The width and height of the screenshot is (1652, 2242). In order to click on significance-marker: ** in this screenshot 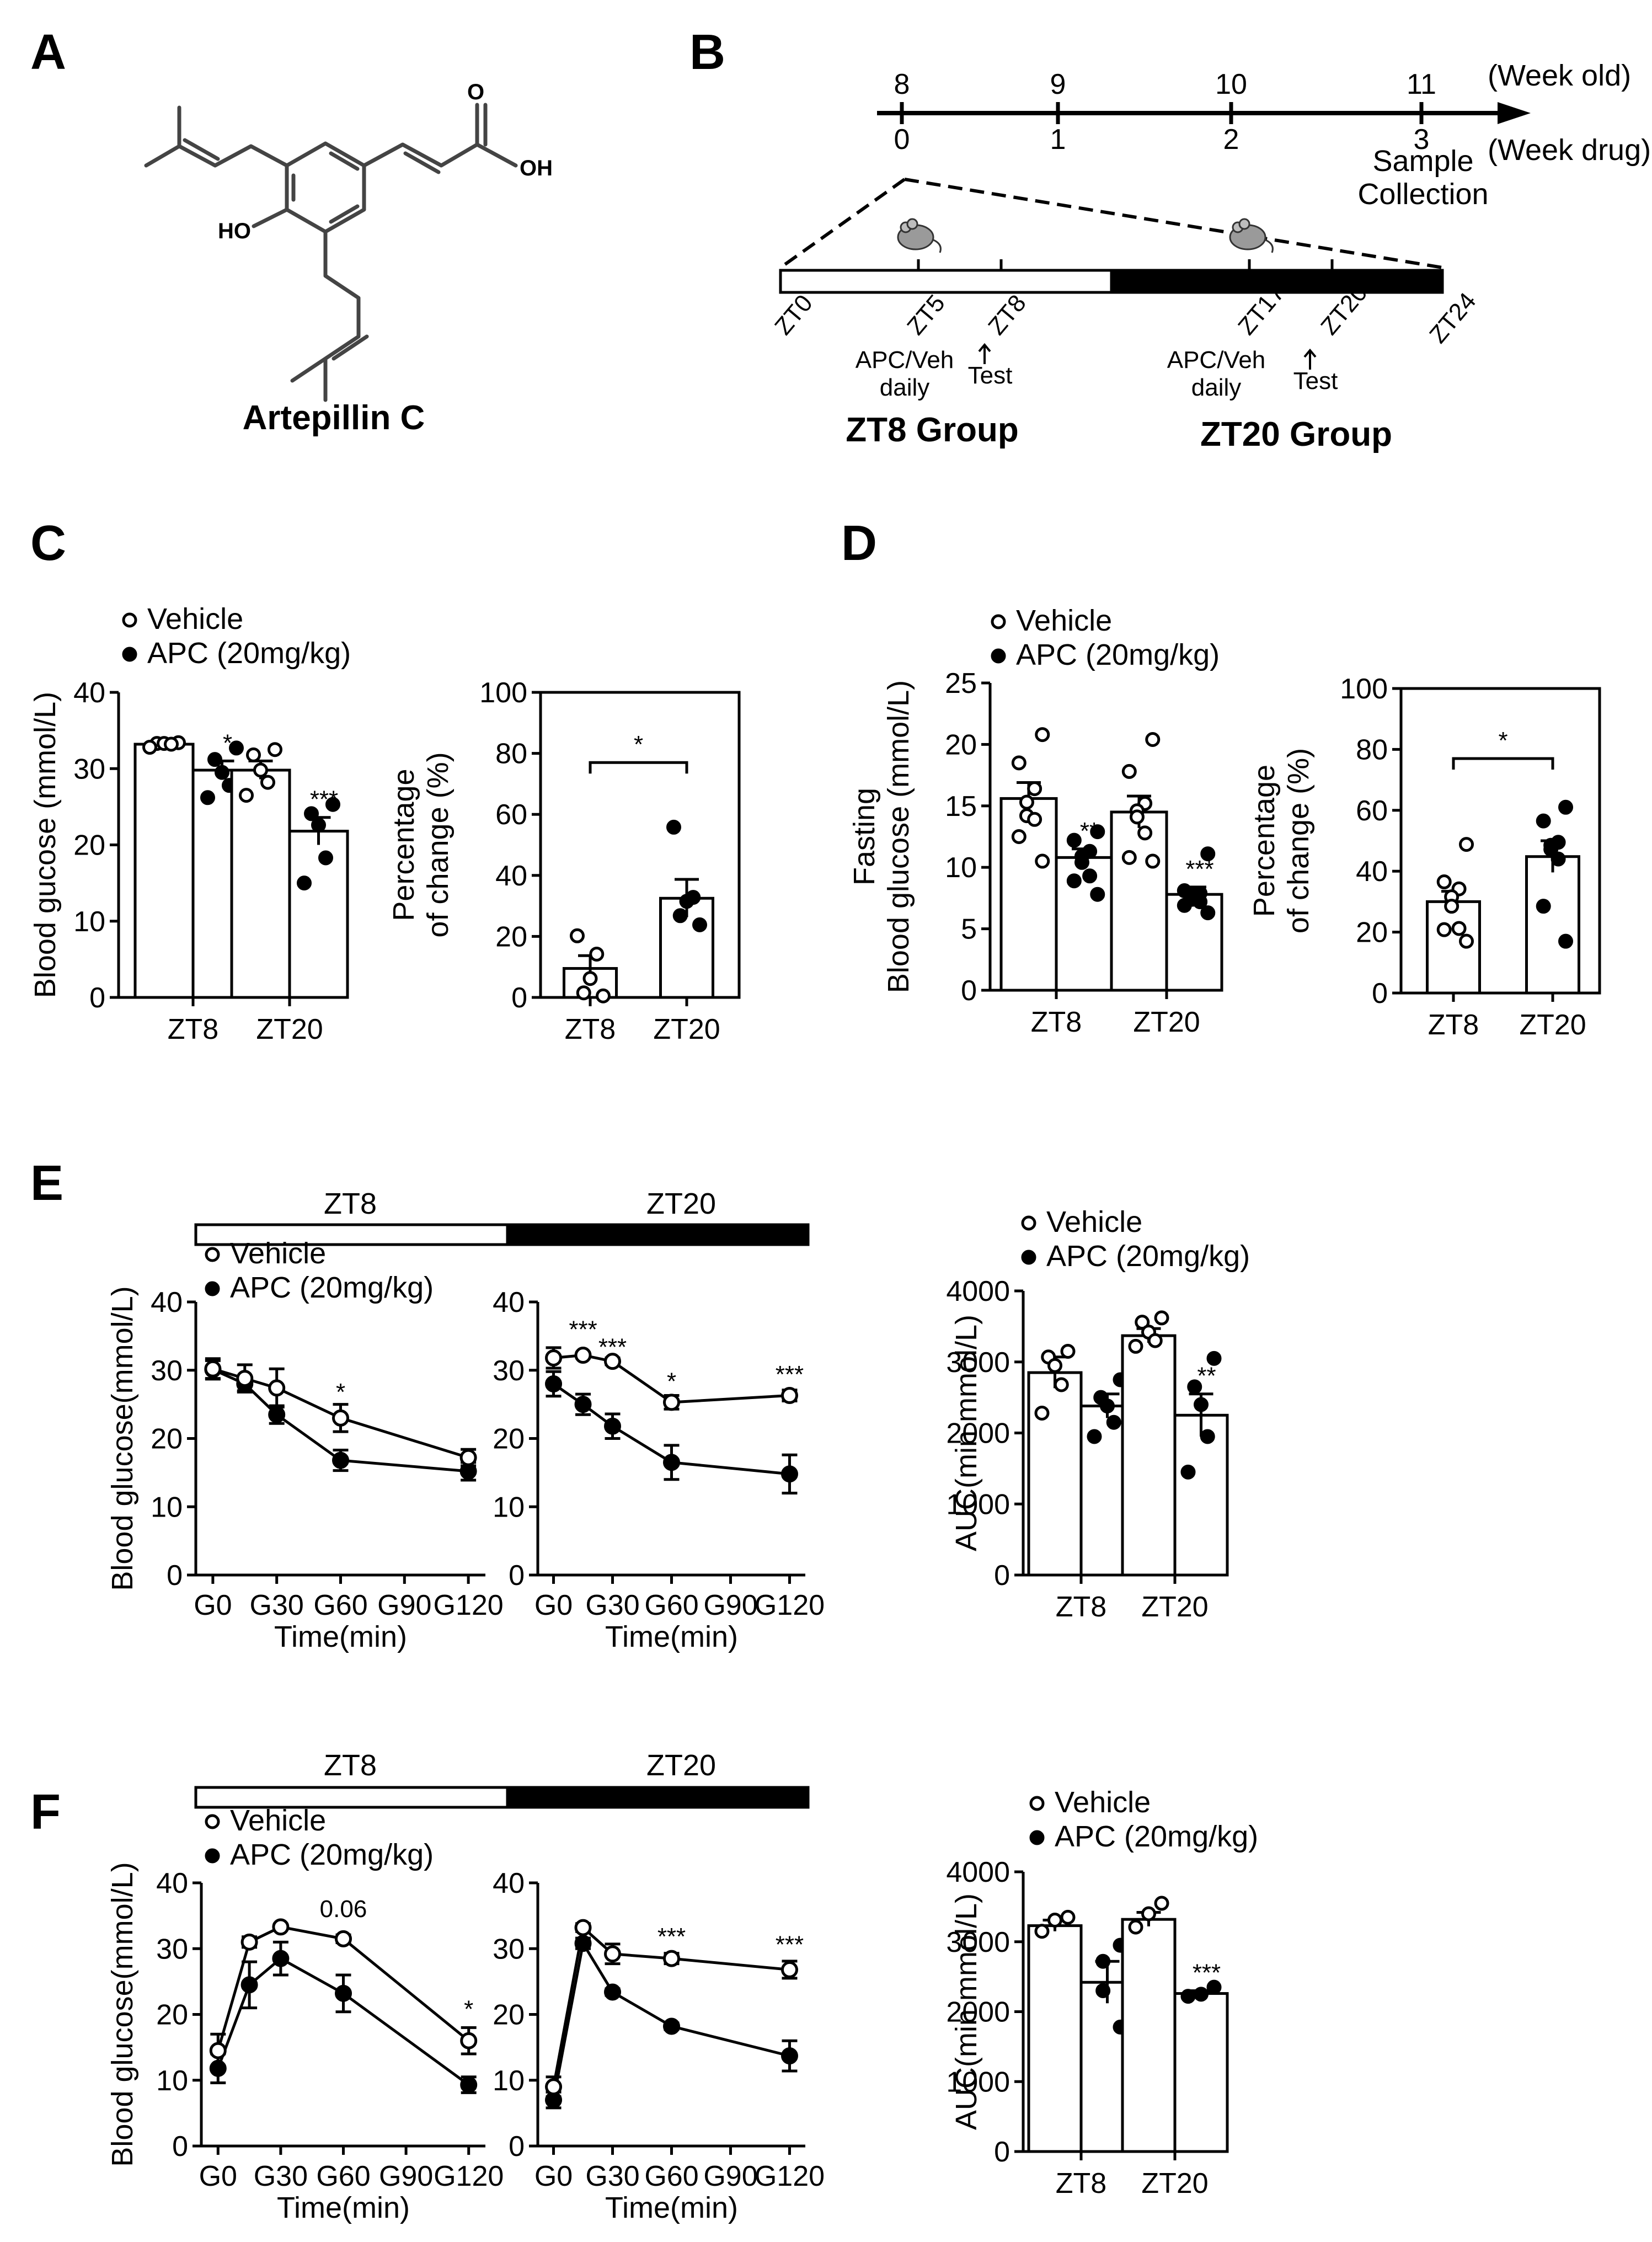, I will do `click(1089, 831)`.